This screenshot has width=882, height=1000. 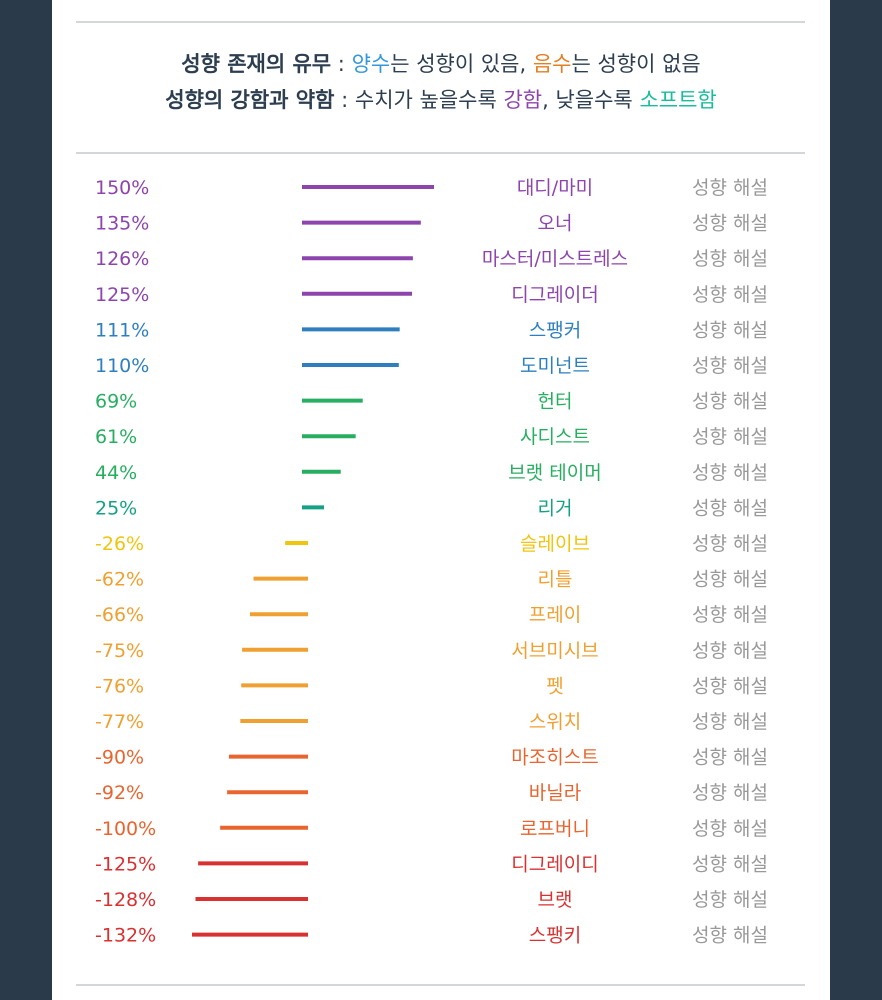 What do you see at coordinates (125, 936) in the screenshot?
I see `value-label: -132%` at bounding box center [125, 936].